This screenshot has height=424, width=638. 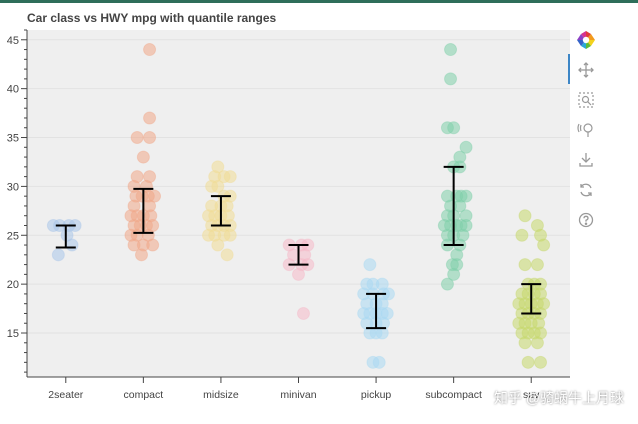 I want to click on x-tick-label: midsize, so click(x=221, y=395).